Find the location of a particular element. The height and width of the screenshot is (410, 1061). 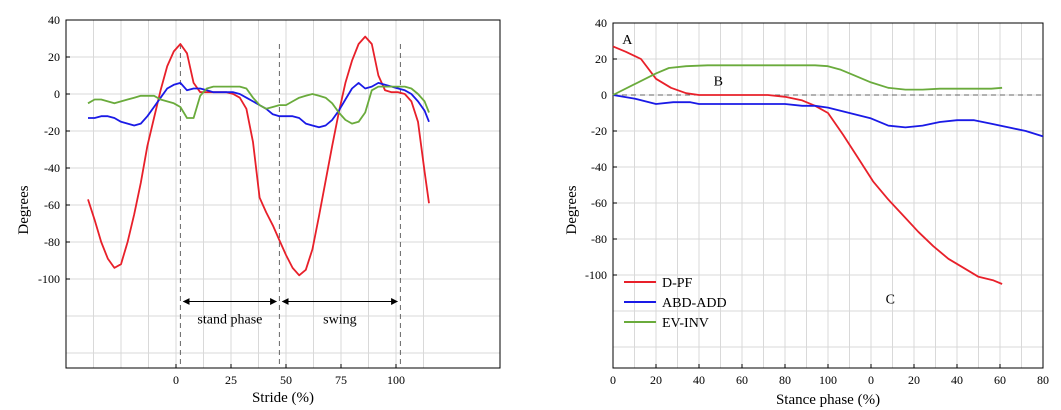

point-label: B is located at coordinates (718, 82).